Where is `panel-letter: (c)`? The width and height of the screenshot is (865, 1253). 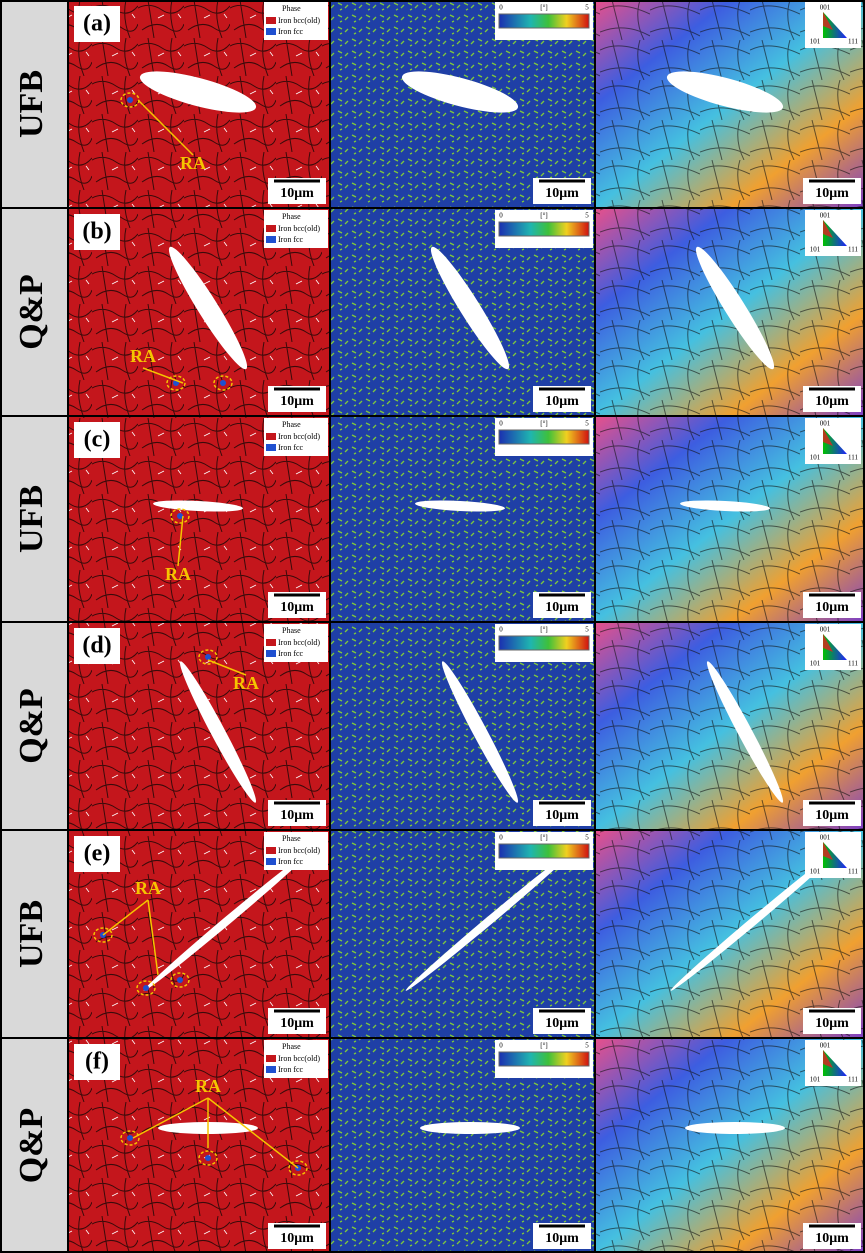 panel-letter: (c) is located at coordinates (97, 440).